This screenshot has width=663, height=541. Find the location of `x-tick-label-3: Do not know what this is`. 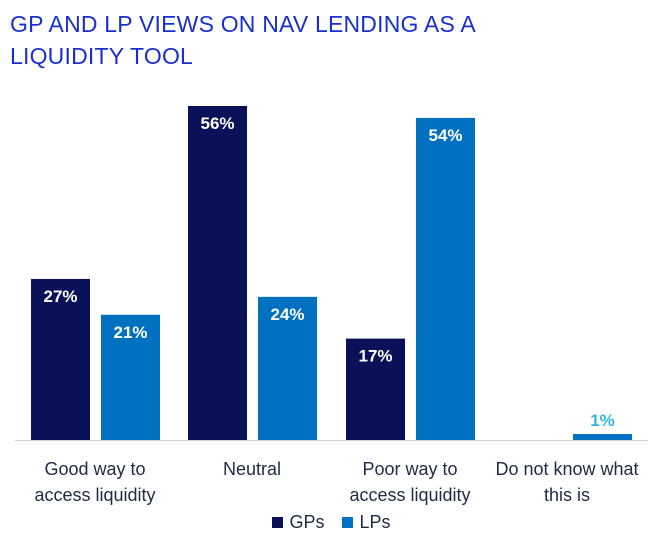

x-tick-label-3: Do not know what this is is located at coordinates (566, 482).